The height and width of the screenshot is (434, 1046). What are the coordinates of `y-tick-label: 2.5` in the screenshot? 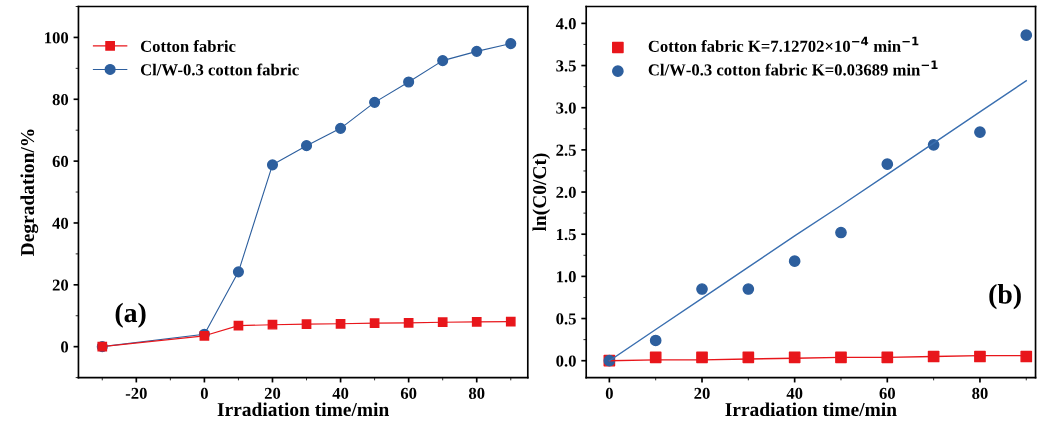 It's located at (566, 150).